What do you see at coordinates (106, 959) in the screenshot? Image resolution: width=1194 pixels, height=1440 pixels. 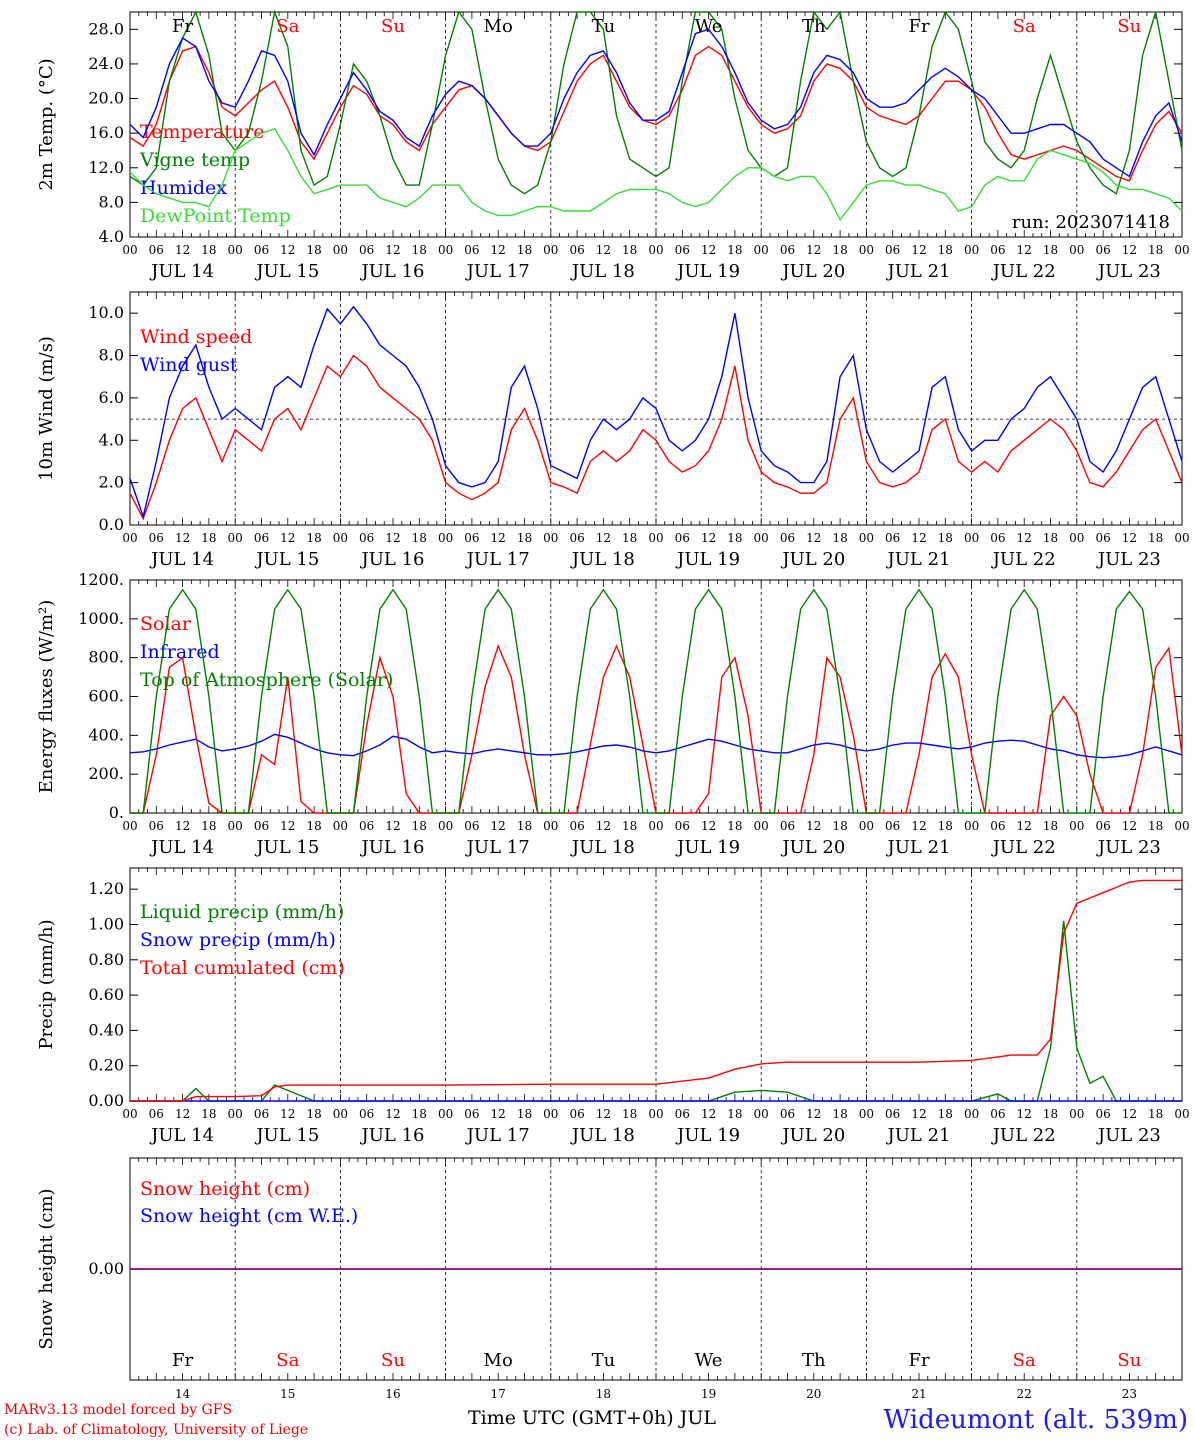 I see `y-tick-label: 0.80` at bounding box center [106, 959].